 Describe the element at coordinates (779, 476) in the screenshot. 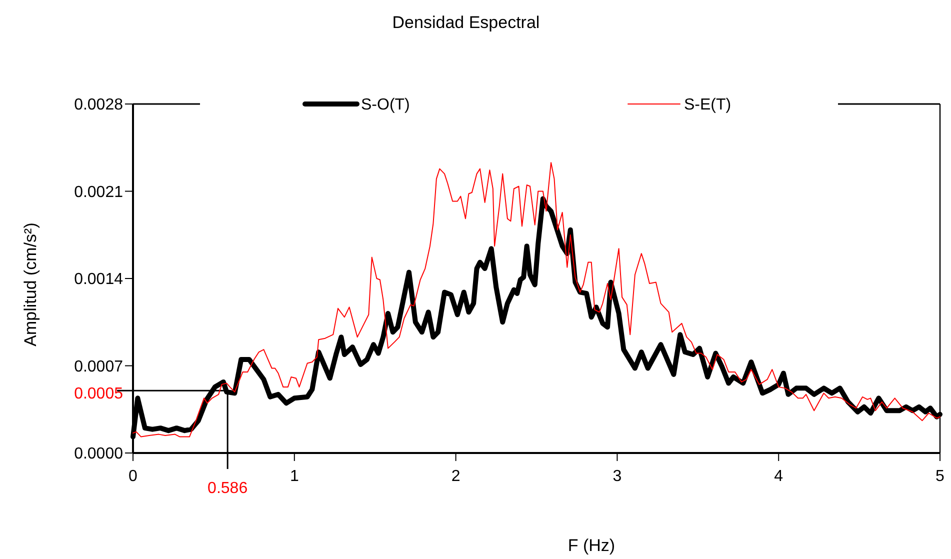

I see `x-tick-label: 4` at that location.